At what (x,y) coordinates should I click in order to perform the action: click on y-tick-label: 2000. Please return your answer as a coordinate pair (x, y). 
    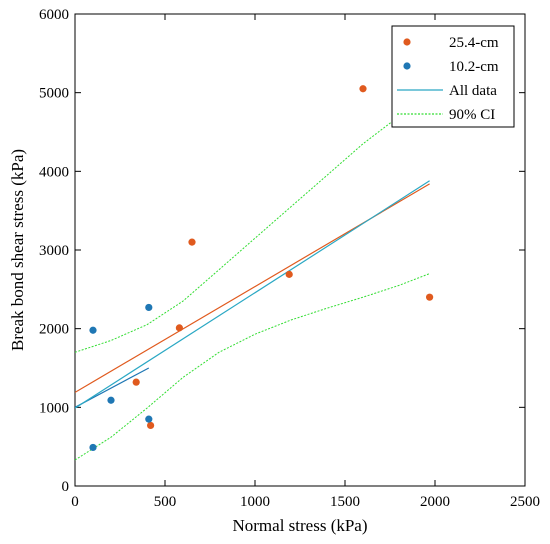
    Looking at the image, I should click on (54, 330).